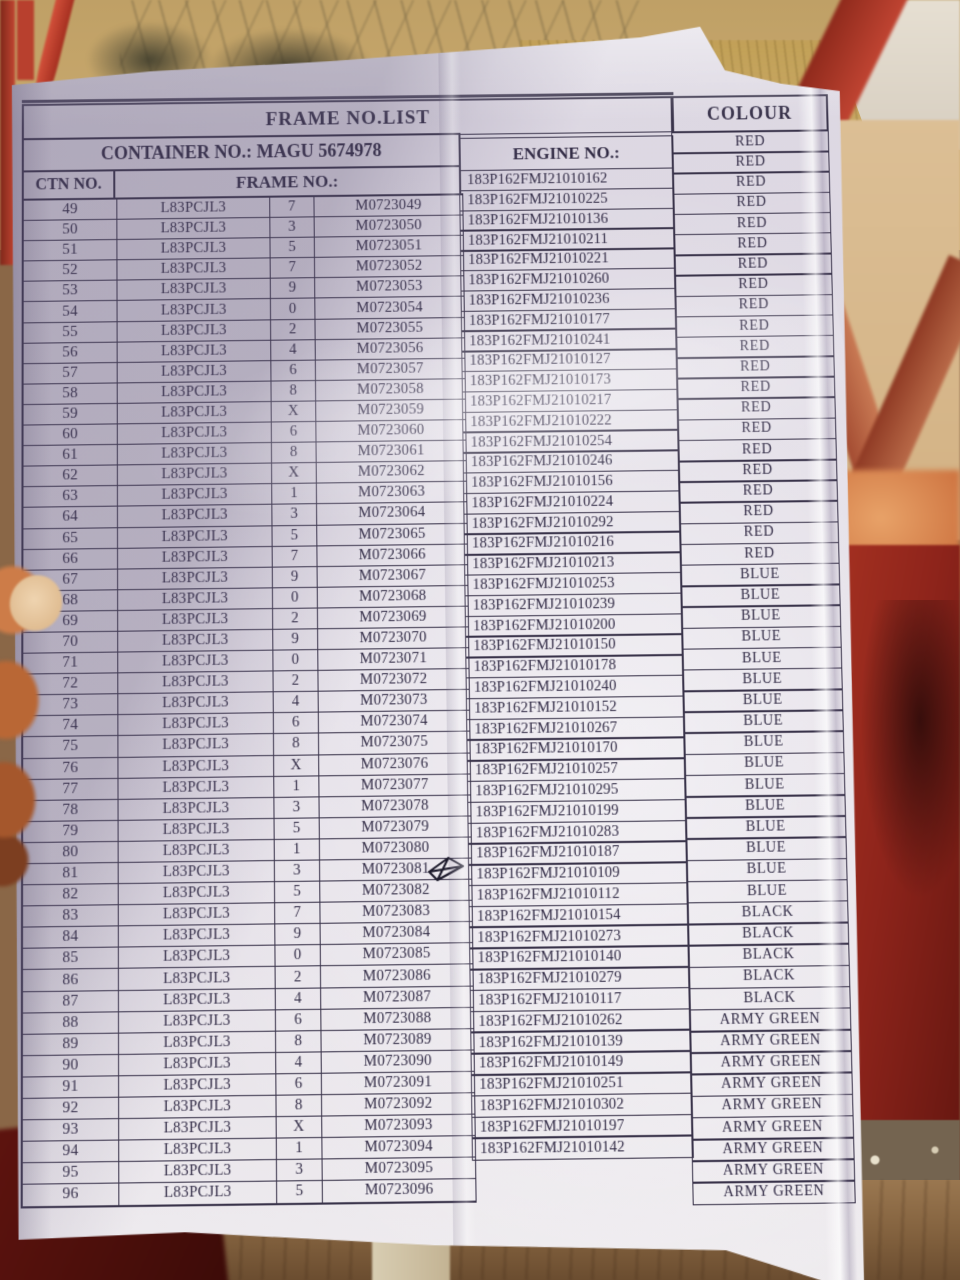  Describe the element at coordinates (396, 870) in the screenshot. I see `frame-no-cell: M0723081` at that location.